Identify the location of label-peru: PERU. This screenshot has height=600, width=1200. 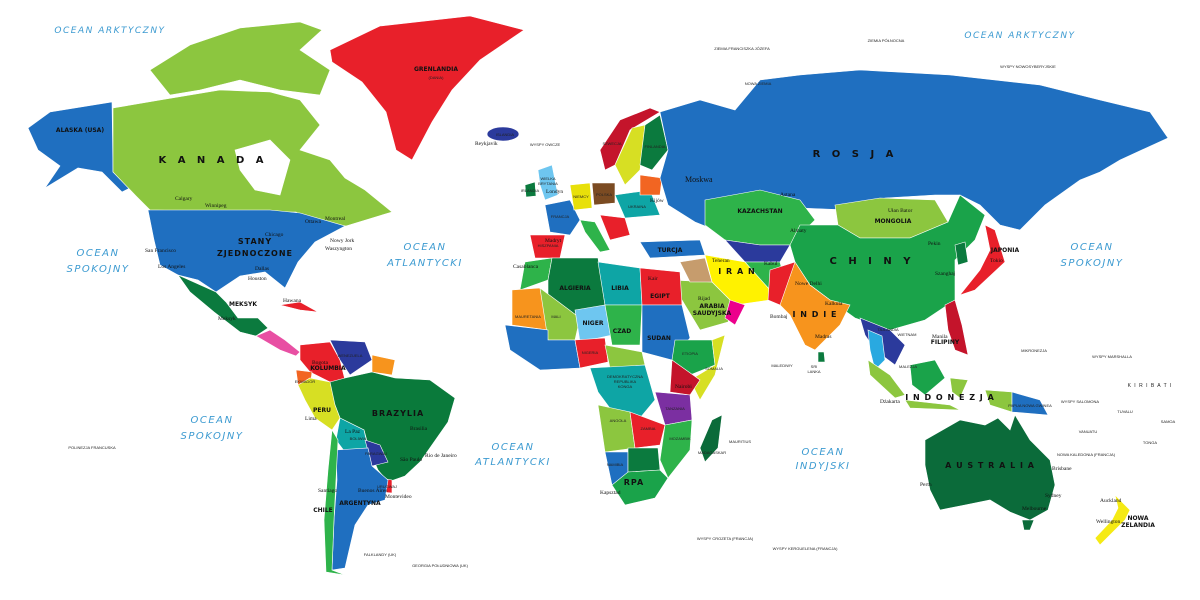
(322, 410).